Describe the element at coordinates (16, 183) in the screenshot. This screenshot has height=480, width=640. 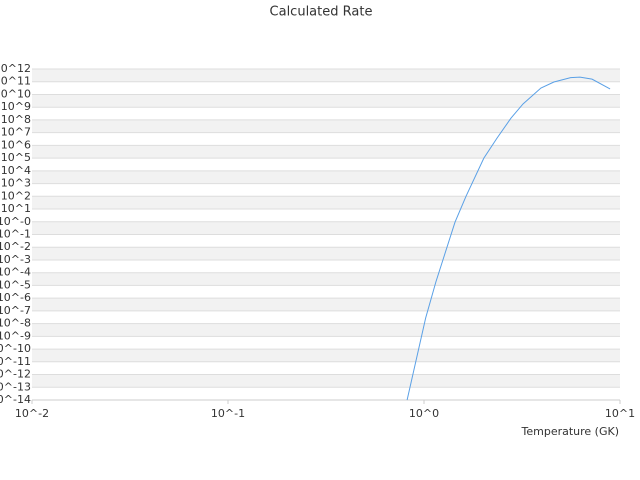
I see `y-tick-label: 10^3` at that location.